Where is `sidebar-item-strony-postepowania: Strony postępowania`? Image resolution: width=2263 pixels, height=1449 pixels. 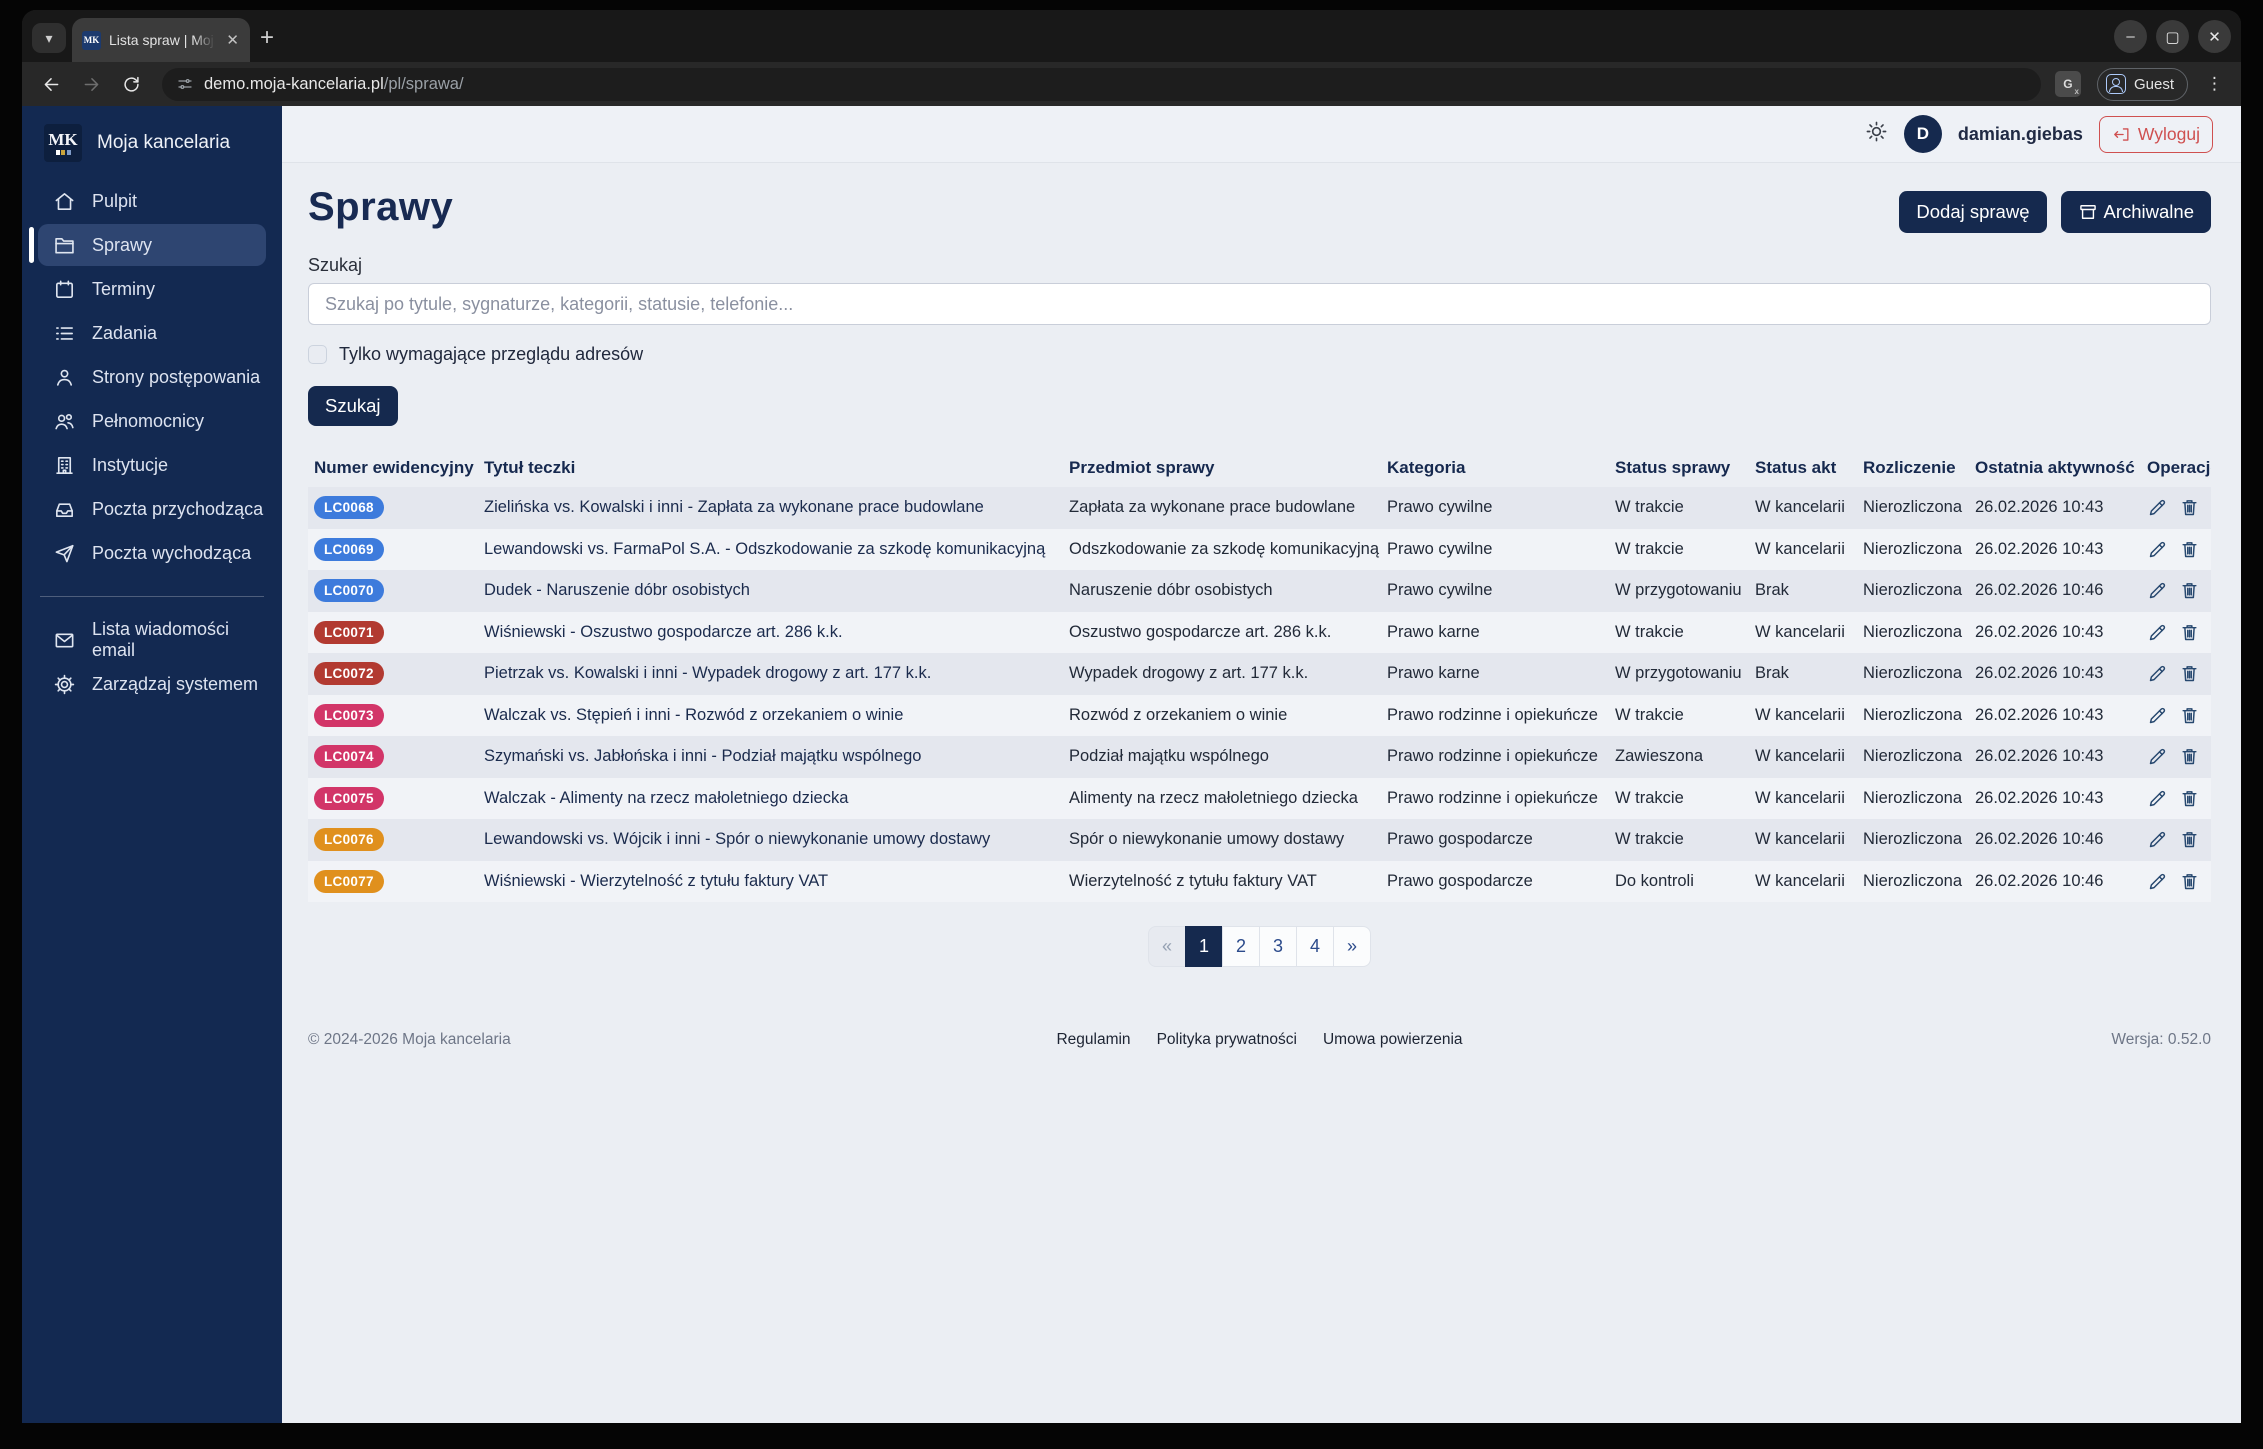
sidebar-item-strony-postepowania: Strony postępowania is located at coordinates (152, 377).